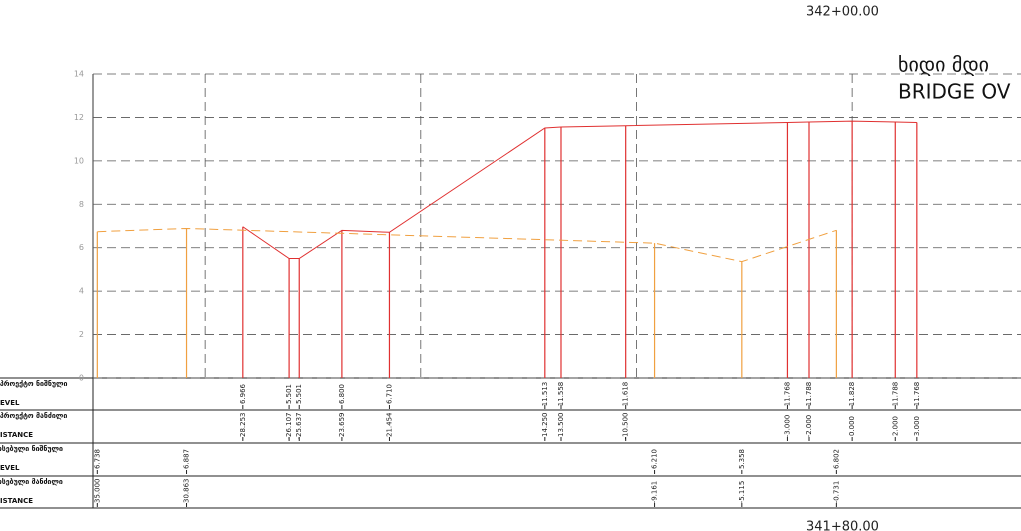 This screenshot has height=531, width=1021. Describe the element at coordinates (289, 425) in the screenshot. I see `distance-label: -26.107` at that location.